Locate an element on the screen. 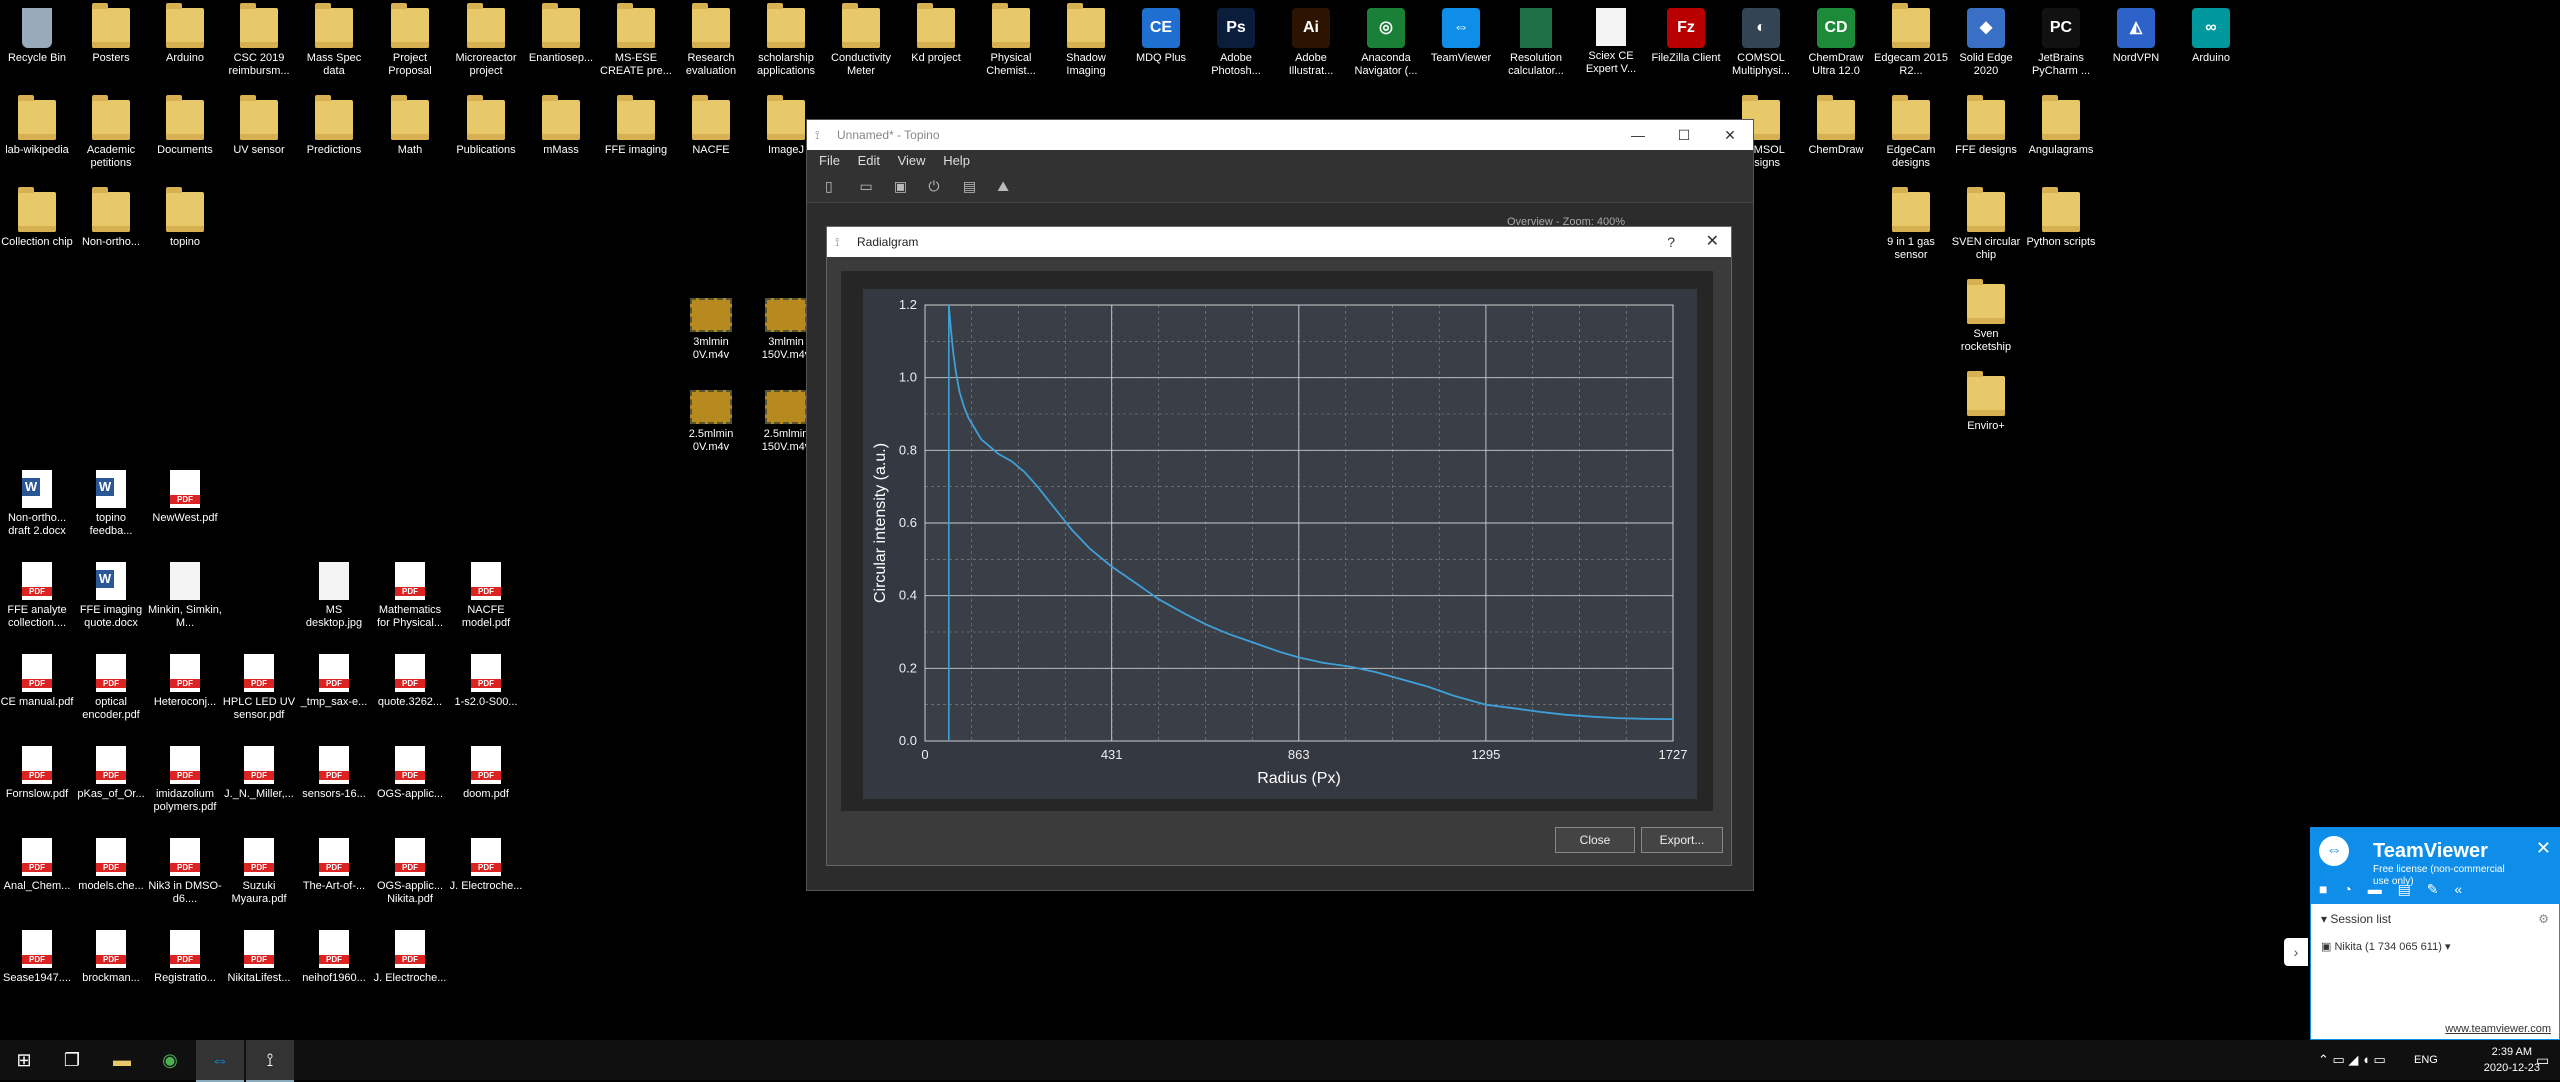 The height and width of the screenshot is (1082, 2560). desktop-icon: Academic petitions is located at coordinates (111, 137).